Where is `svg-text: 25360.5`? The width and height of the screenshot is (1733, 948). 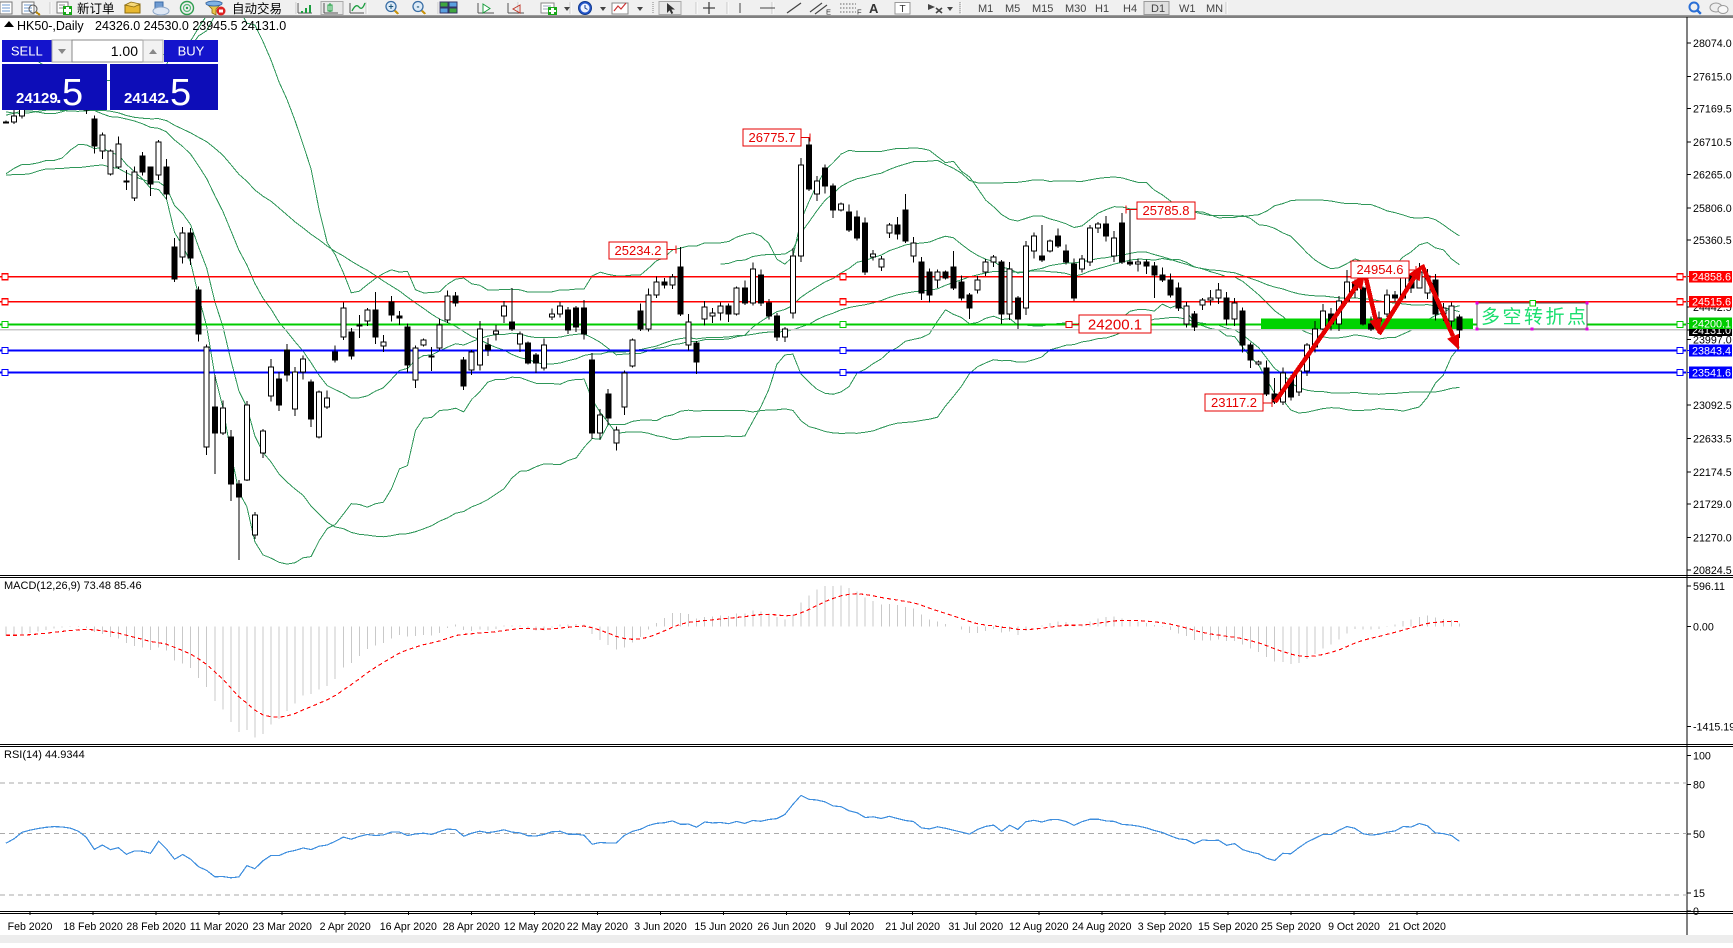 svg-text: 25360.5 is located at coordinates (1712, 241).